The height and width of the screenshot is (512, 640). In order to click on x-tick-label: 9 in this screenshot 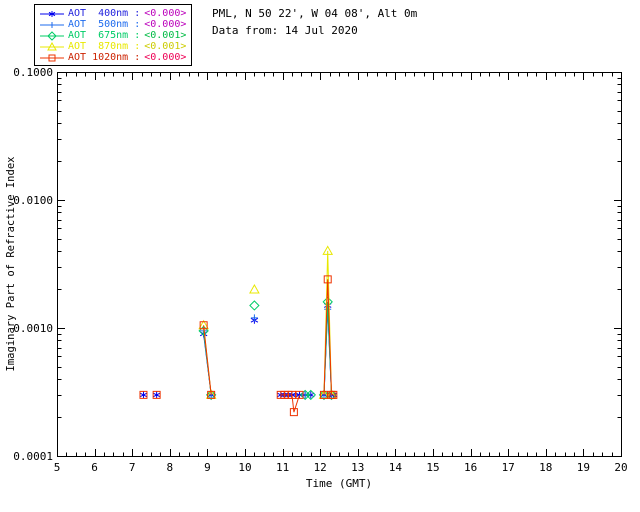, I will do `click(207, 467)`.